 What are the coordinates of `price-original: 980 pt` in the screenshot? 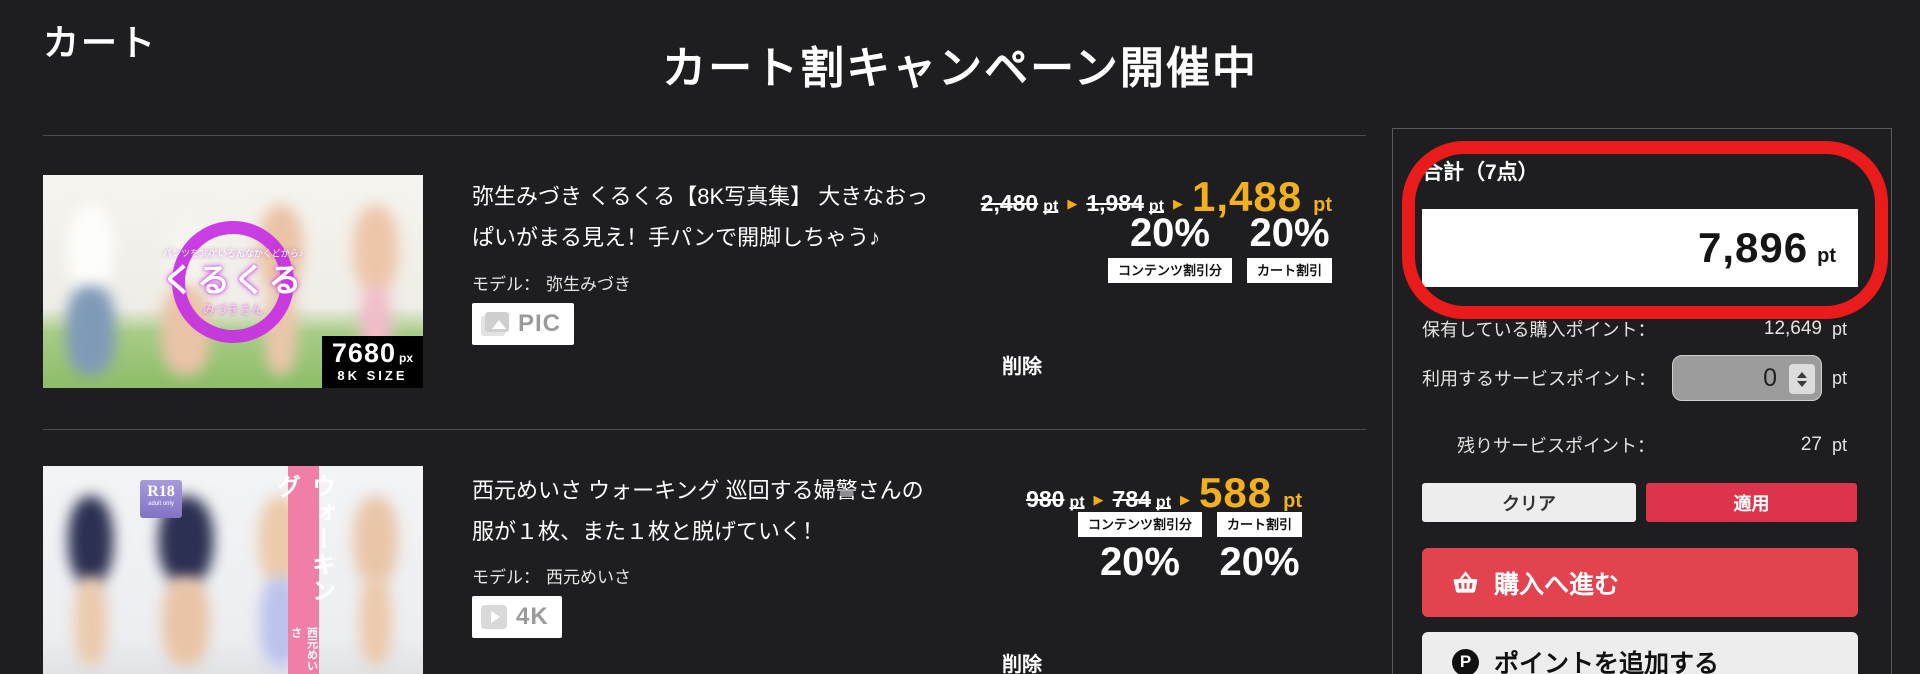 It's located at (1055, 499).